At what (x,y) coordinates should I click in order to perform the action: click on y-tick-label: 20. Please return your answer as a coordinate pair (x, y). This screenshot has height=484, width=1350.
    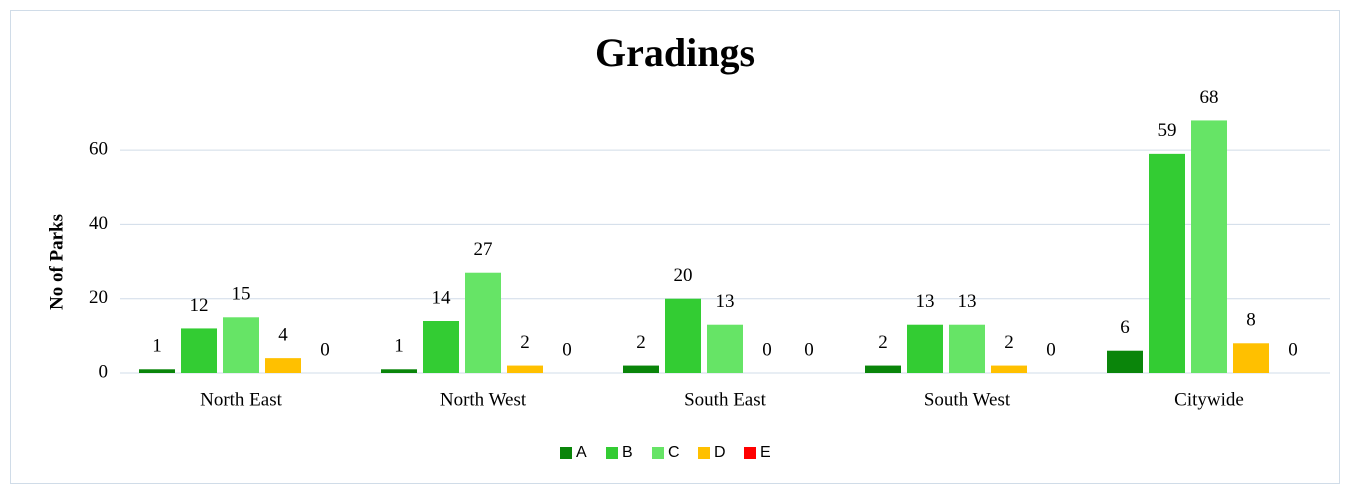
    Looking at the image, I should click on (98, 297).